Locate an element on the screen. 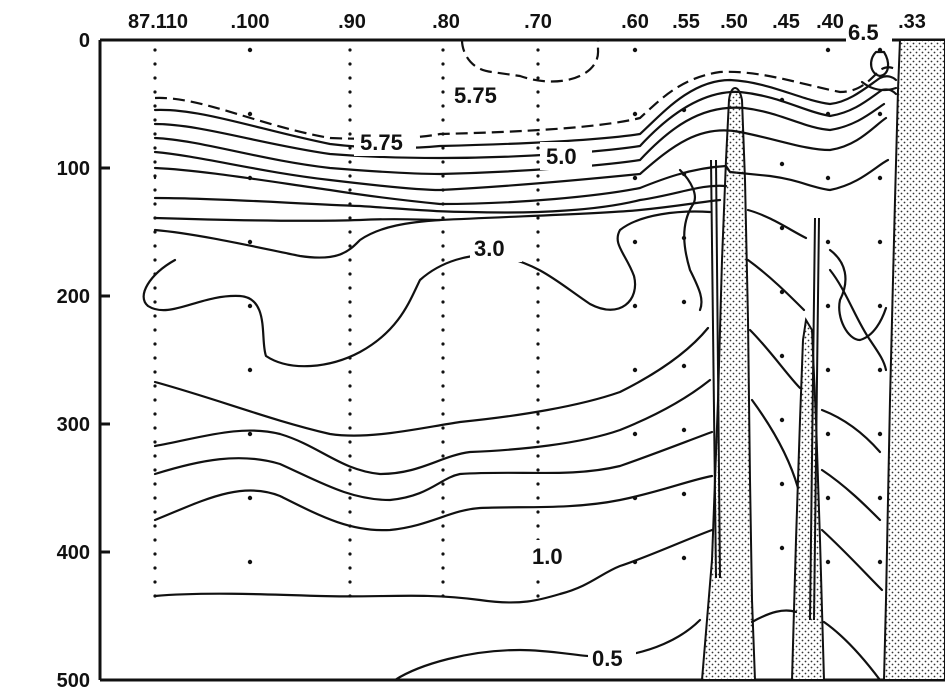 The image size is (945, 696). y-tick-label: 200 is located at coordinates (73, 297).